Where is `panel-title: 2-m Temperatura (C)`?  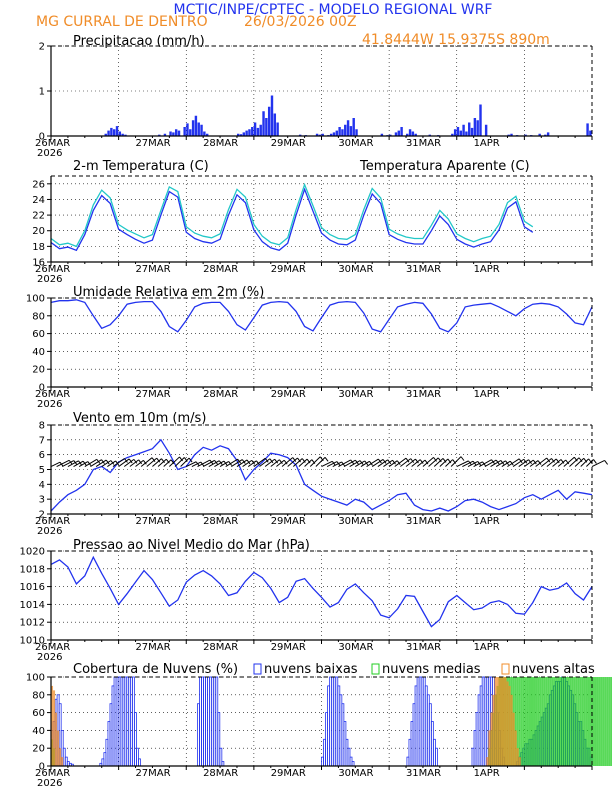
panel-title: 2-m Temperatura (C) is located at coordinates (141, 166).